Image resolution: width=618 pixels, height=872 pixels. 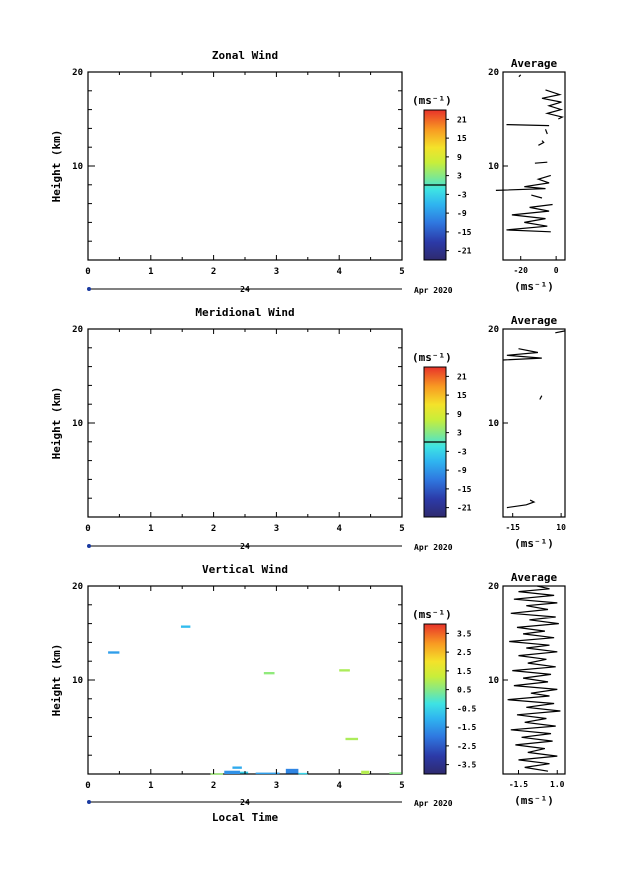 I want to click on vertical-xtick-label: 0, so click(x=87, y=786).